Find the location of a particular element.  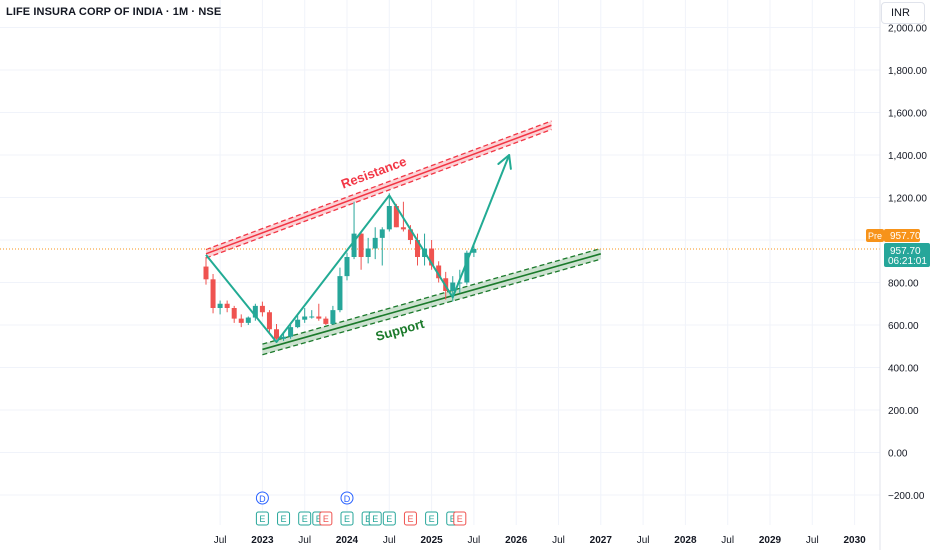

support-lower-edge is located at coordinates (431, 307).